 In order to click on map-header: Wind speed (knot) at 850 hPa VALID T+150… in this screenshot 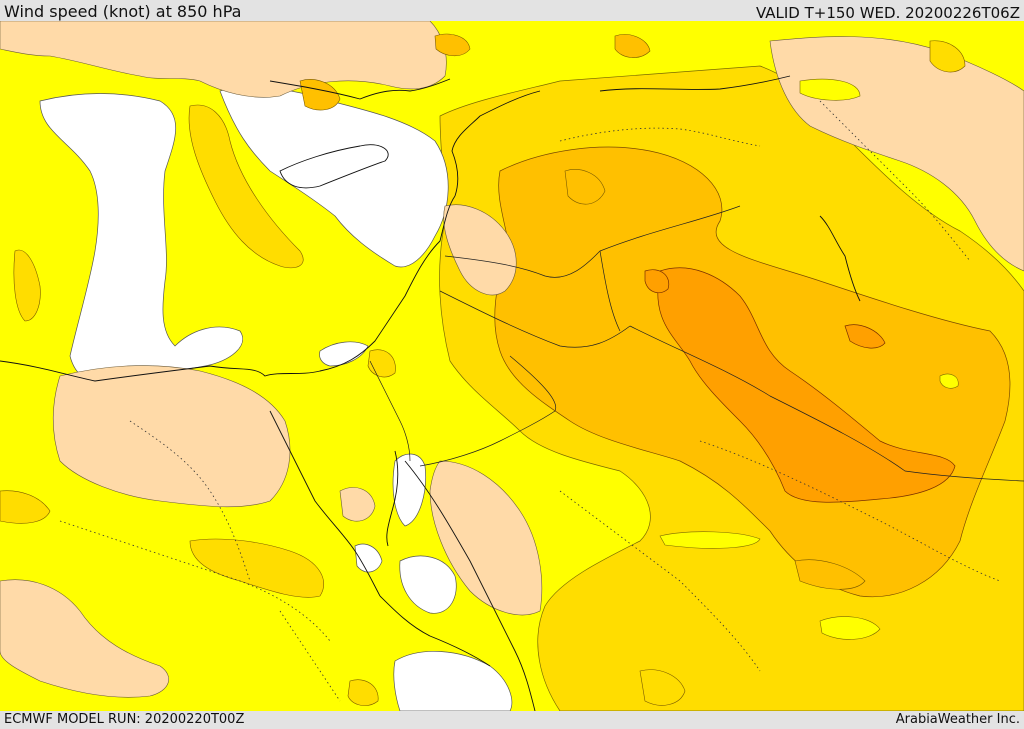, I will do `click(512, 11)`.